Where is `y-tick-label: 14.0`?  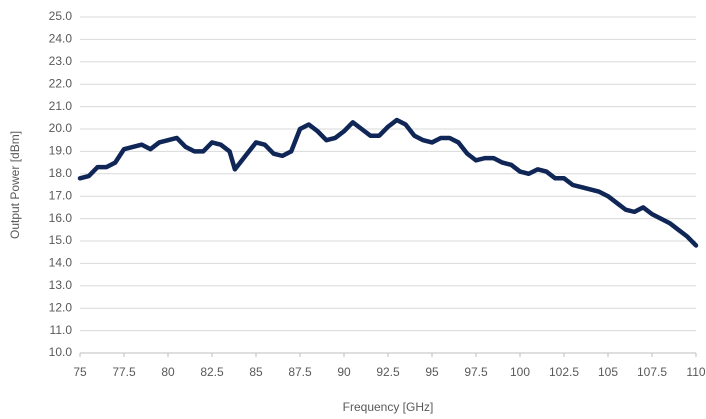
y-tick-label: 14.0 is located at coordinates (61, 263).